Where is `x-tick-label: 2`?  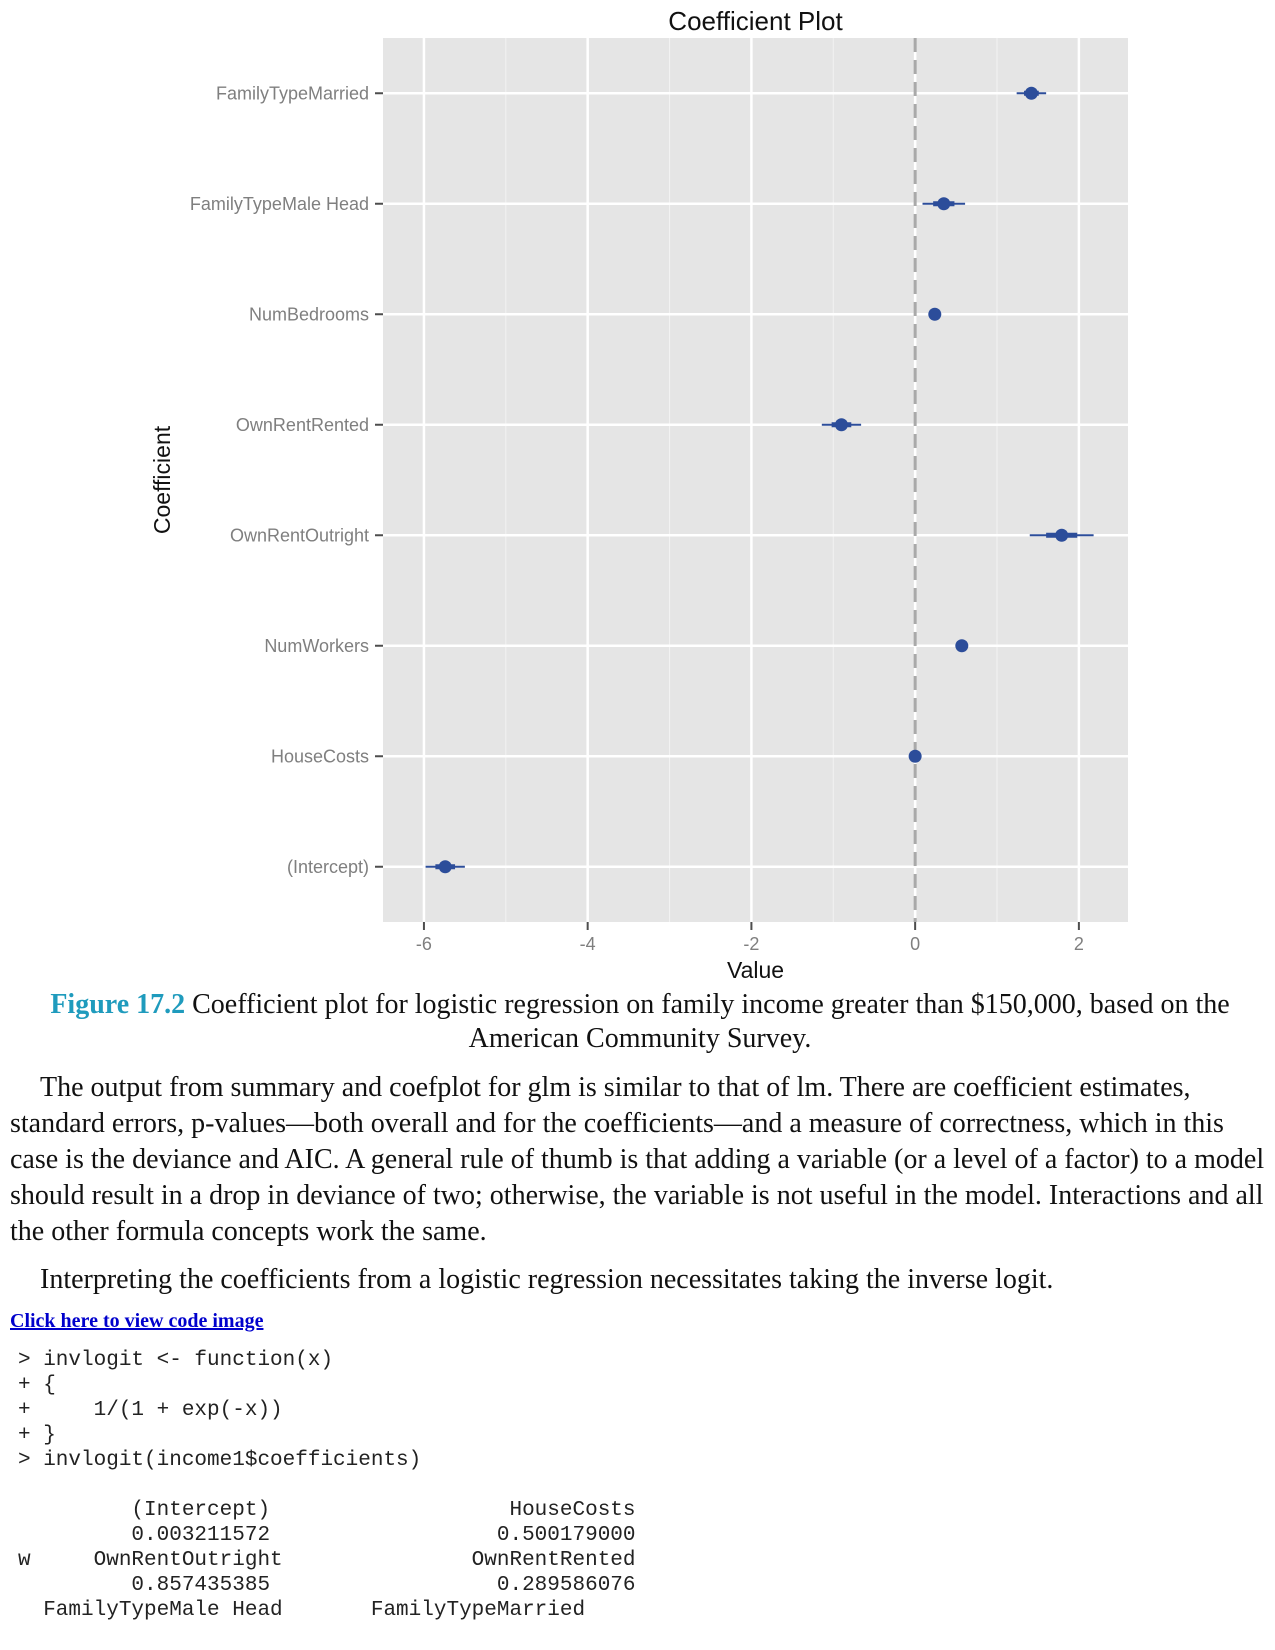
x-tick-label: 2 is located at coordinates (1079, 944).